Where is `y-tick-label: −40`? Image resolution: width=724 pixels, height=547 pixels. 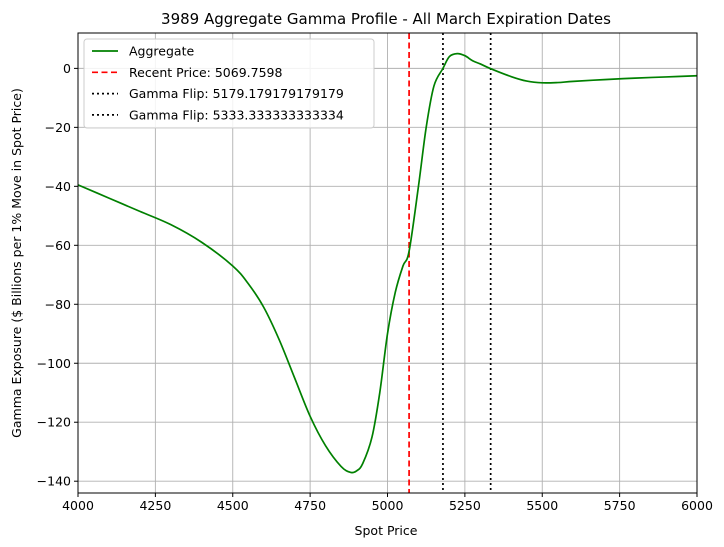 y-tick-label: −40 is located at coordinates (58, 186).